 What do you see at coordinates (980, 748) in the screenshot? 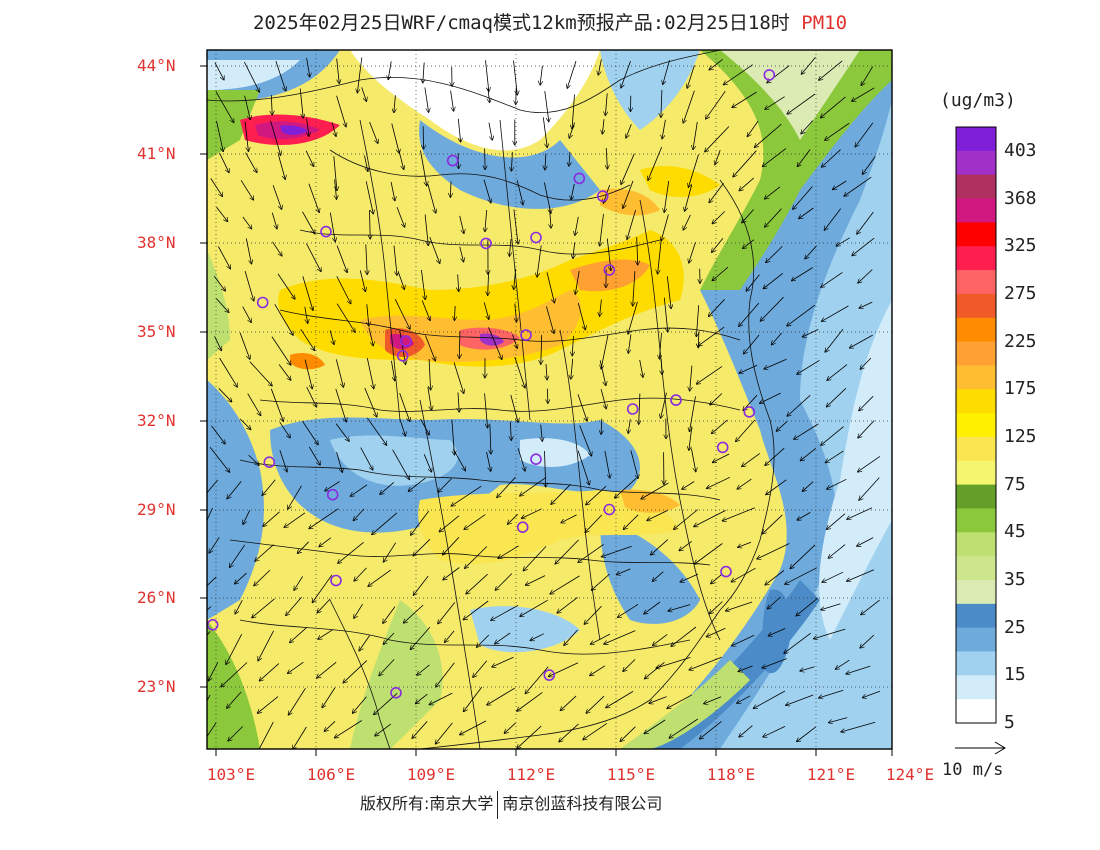
I see `wind-legend-arrow` at bounding box center [980, 748].